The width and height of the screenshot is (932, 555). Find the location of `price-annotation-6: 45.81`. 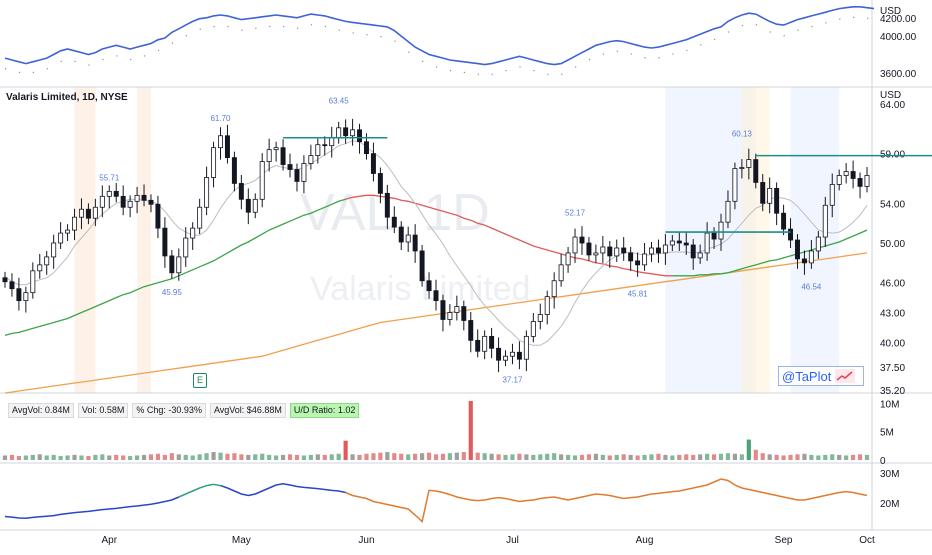

price-annotation-6: 45.81 is located at coordinates (638, 294).